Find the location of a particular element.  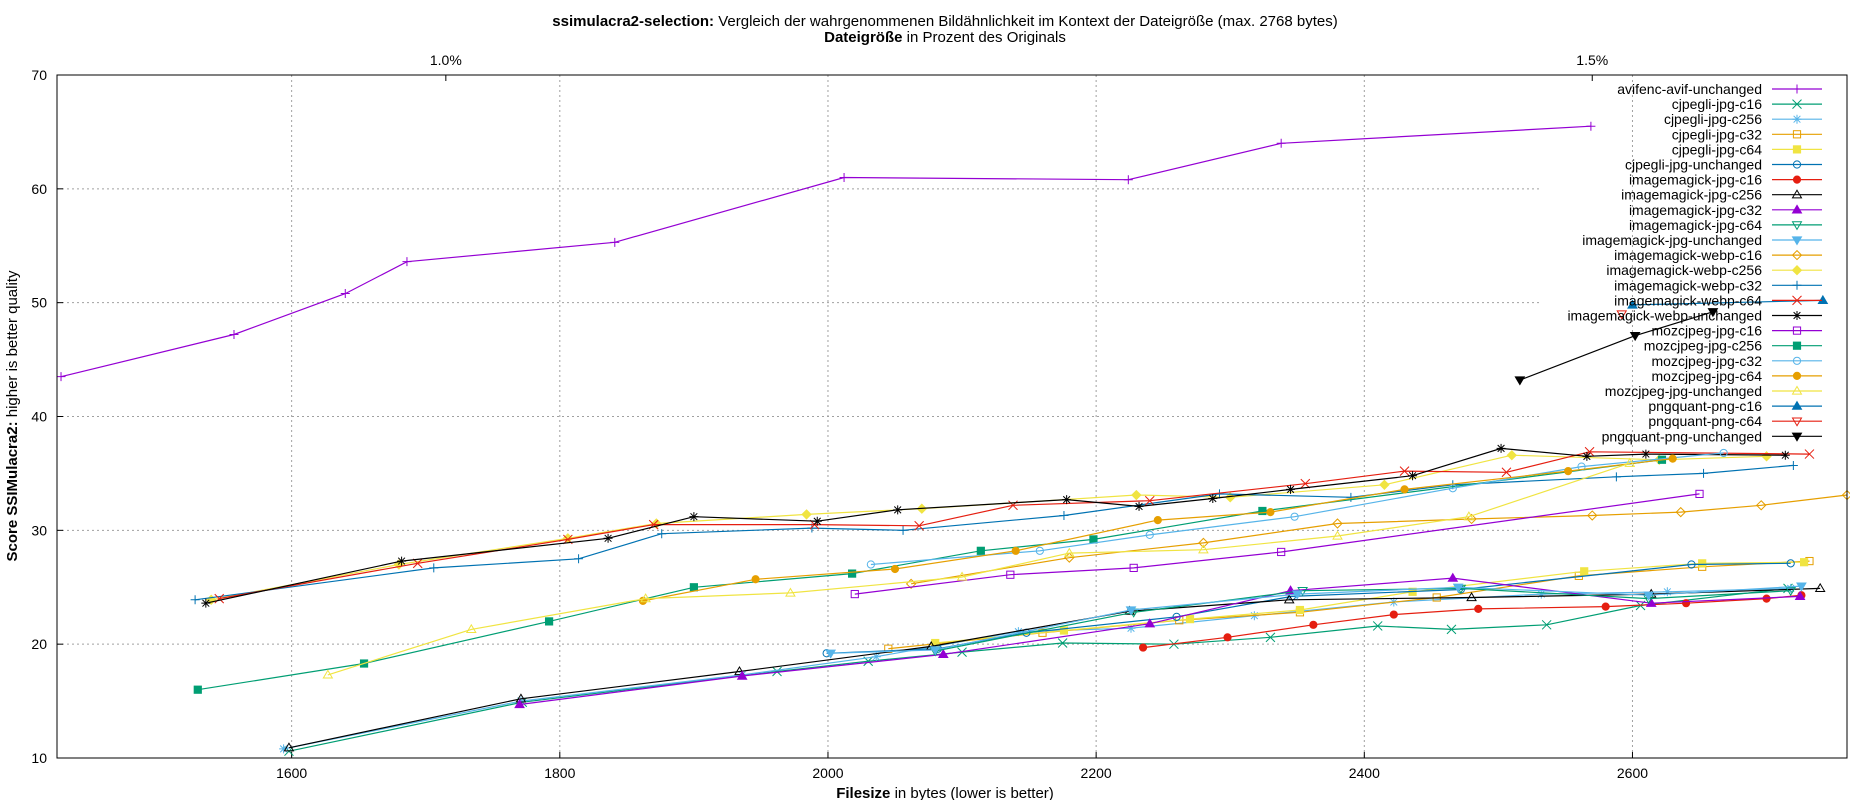

x-tick-label: 2000 is located at coordinates (827, 773).